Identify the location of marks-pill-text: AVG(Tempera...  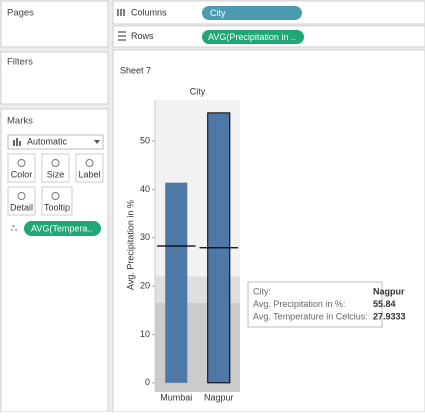
(61, 228).